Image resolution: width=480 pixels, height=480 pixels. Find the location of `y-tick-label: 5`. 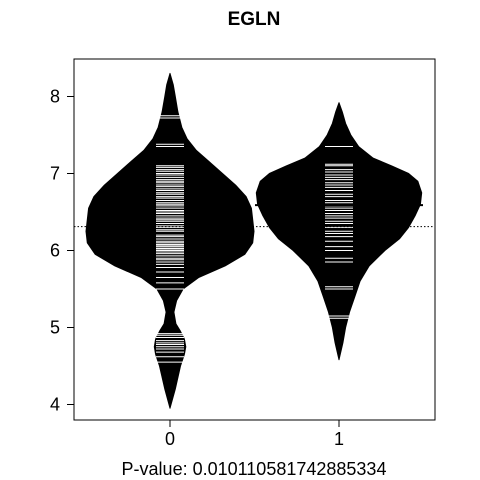

y-tick-label: 5 is located at coordinates (55, 328).